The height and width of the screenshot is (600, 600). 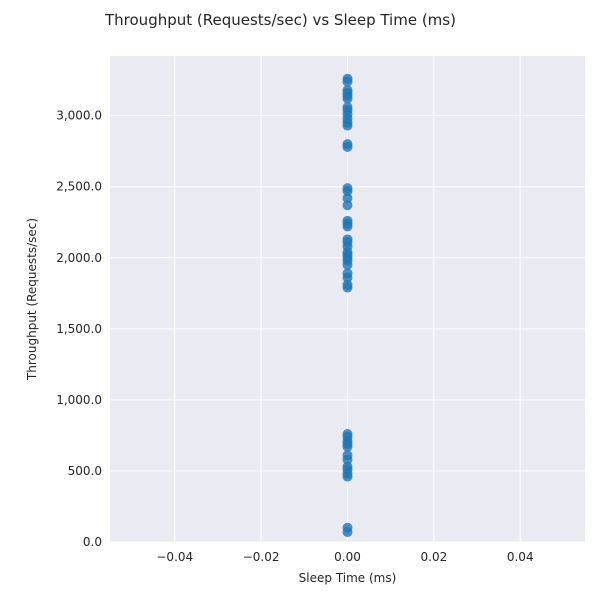 What do you see at coordinates (174, 557) in the screenshot?
I see `x-tick-label: −0.04` at bounding box center [174, 557].